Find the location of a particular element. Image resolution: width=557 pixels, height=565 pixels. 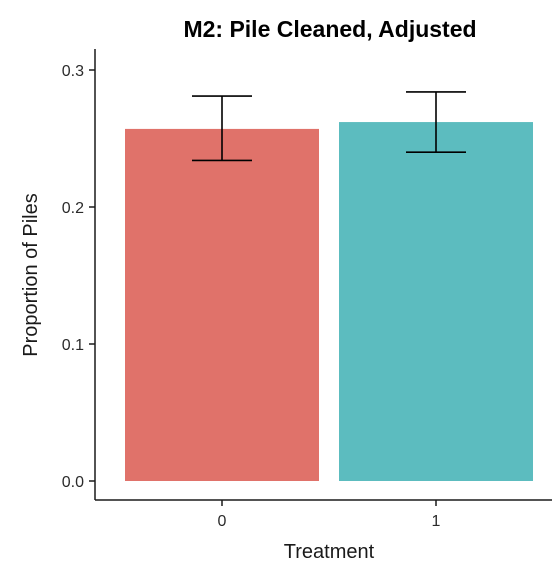

y-axis-label: Proportion of Piles is located at coordinates (31, 274).